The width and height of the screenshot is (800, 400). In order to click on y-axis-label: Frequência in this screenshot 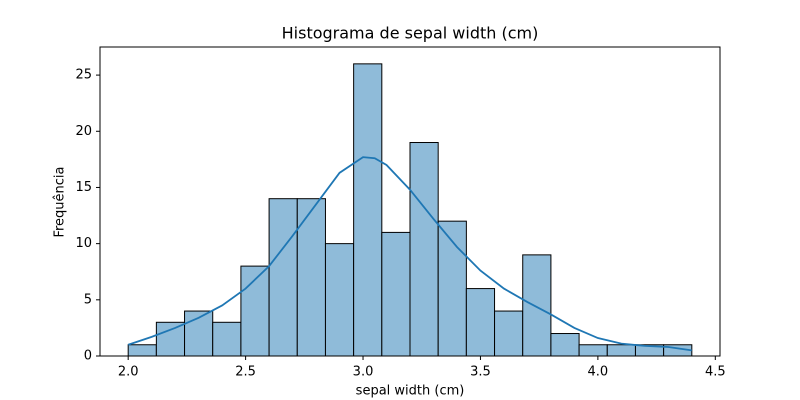, I will do `click(60, 201)`.